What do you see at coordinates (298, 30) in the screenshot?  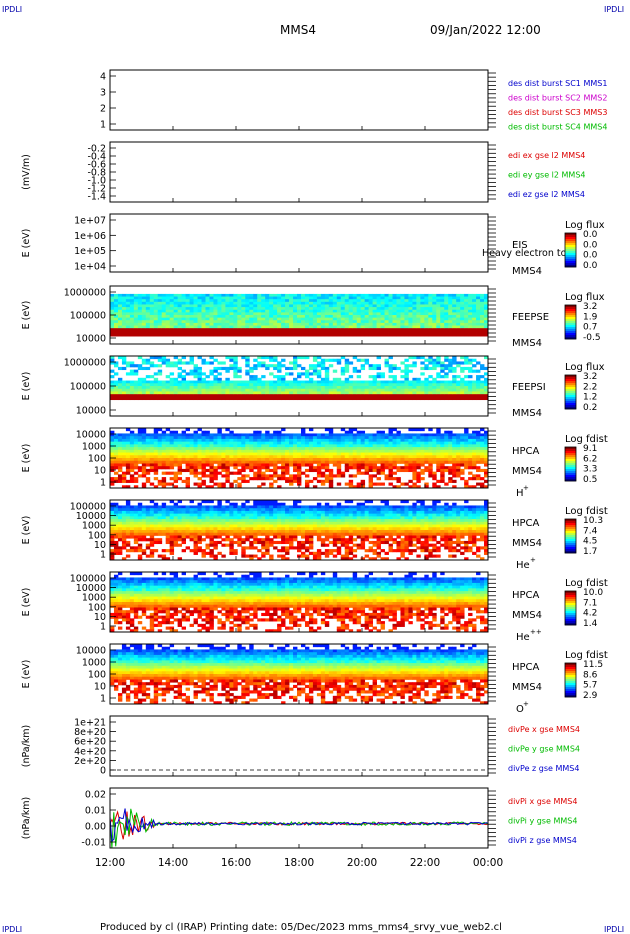 I see `header-spacecraft: MMS4` at bounding box center [298, 30].